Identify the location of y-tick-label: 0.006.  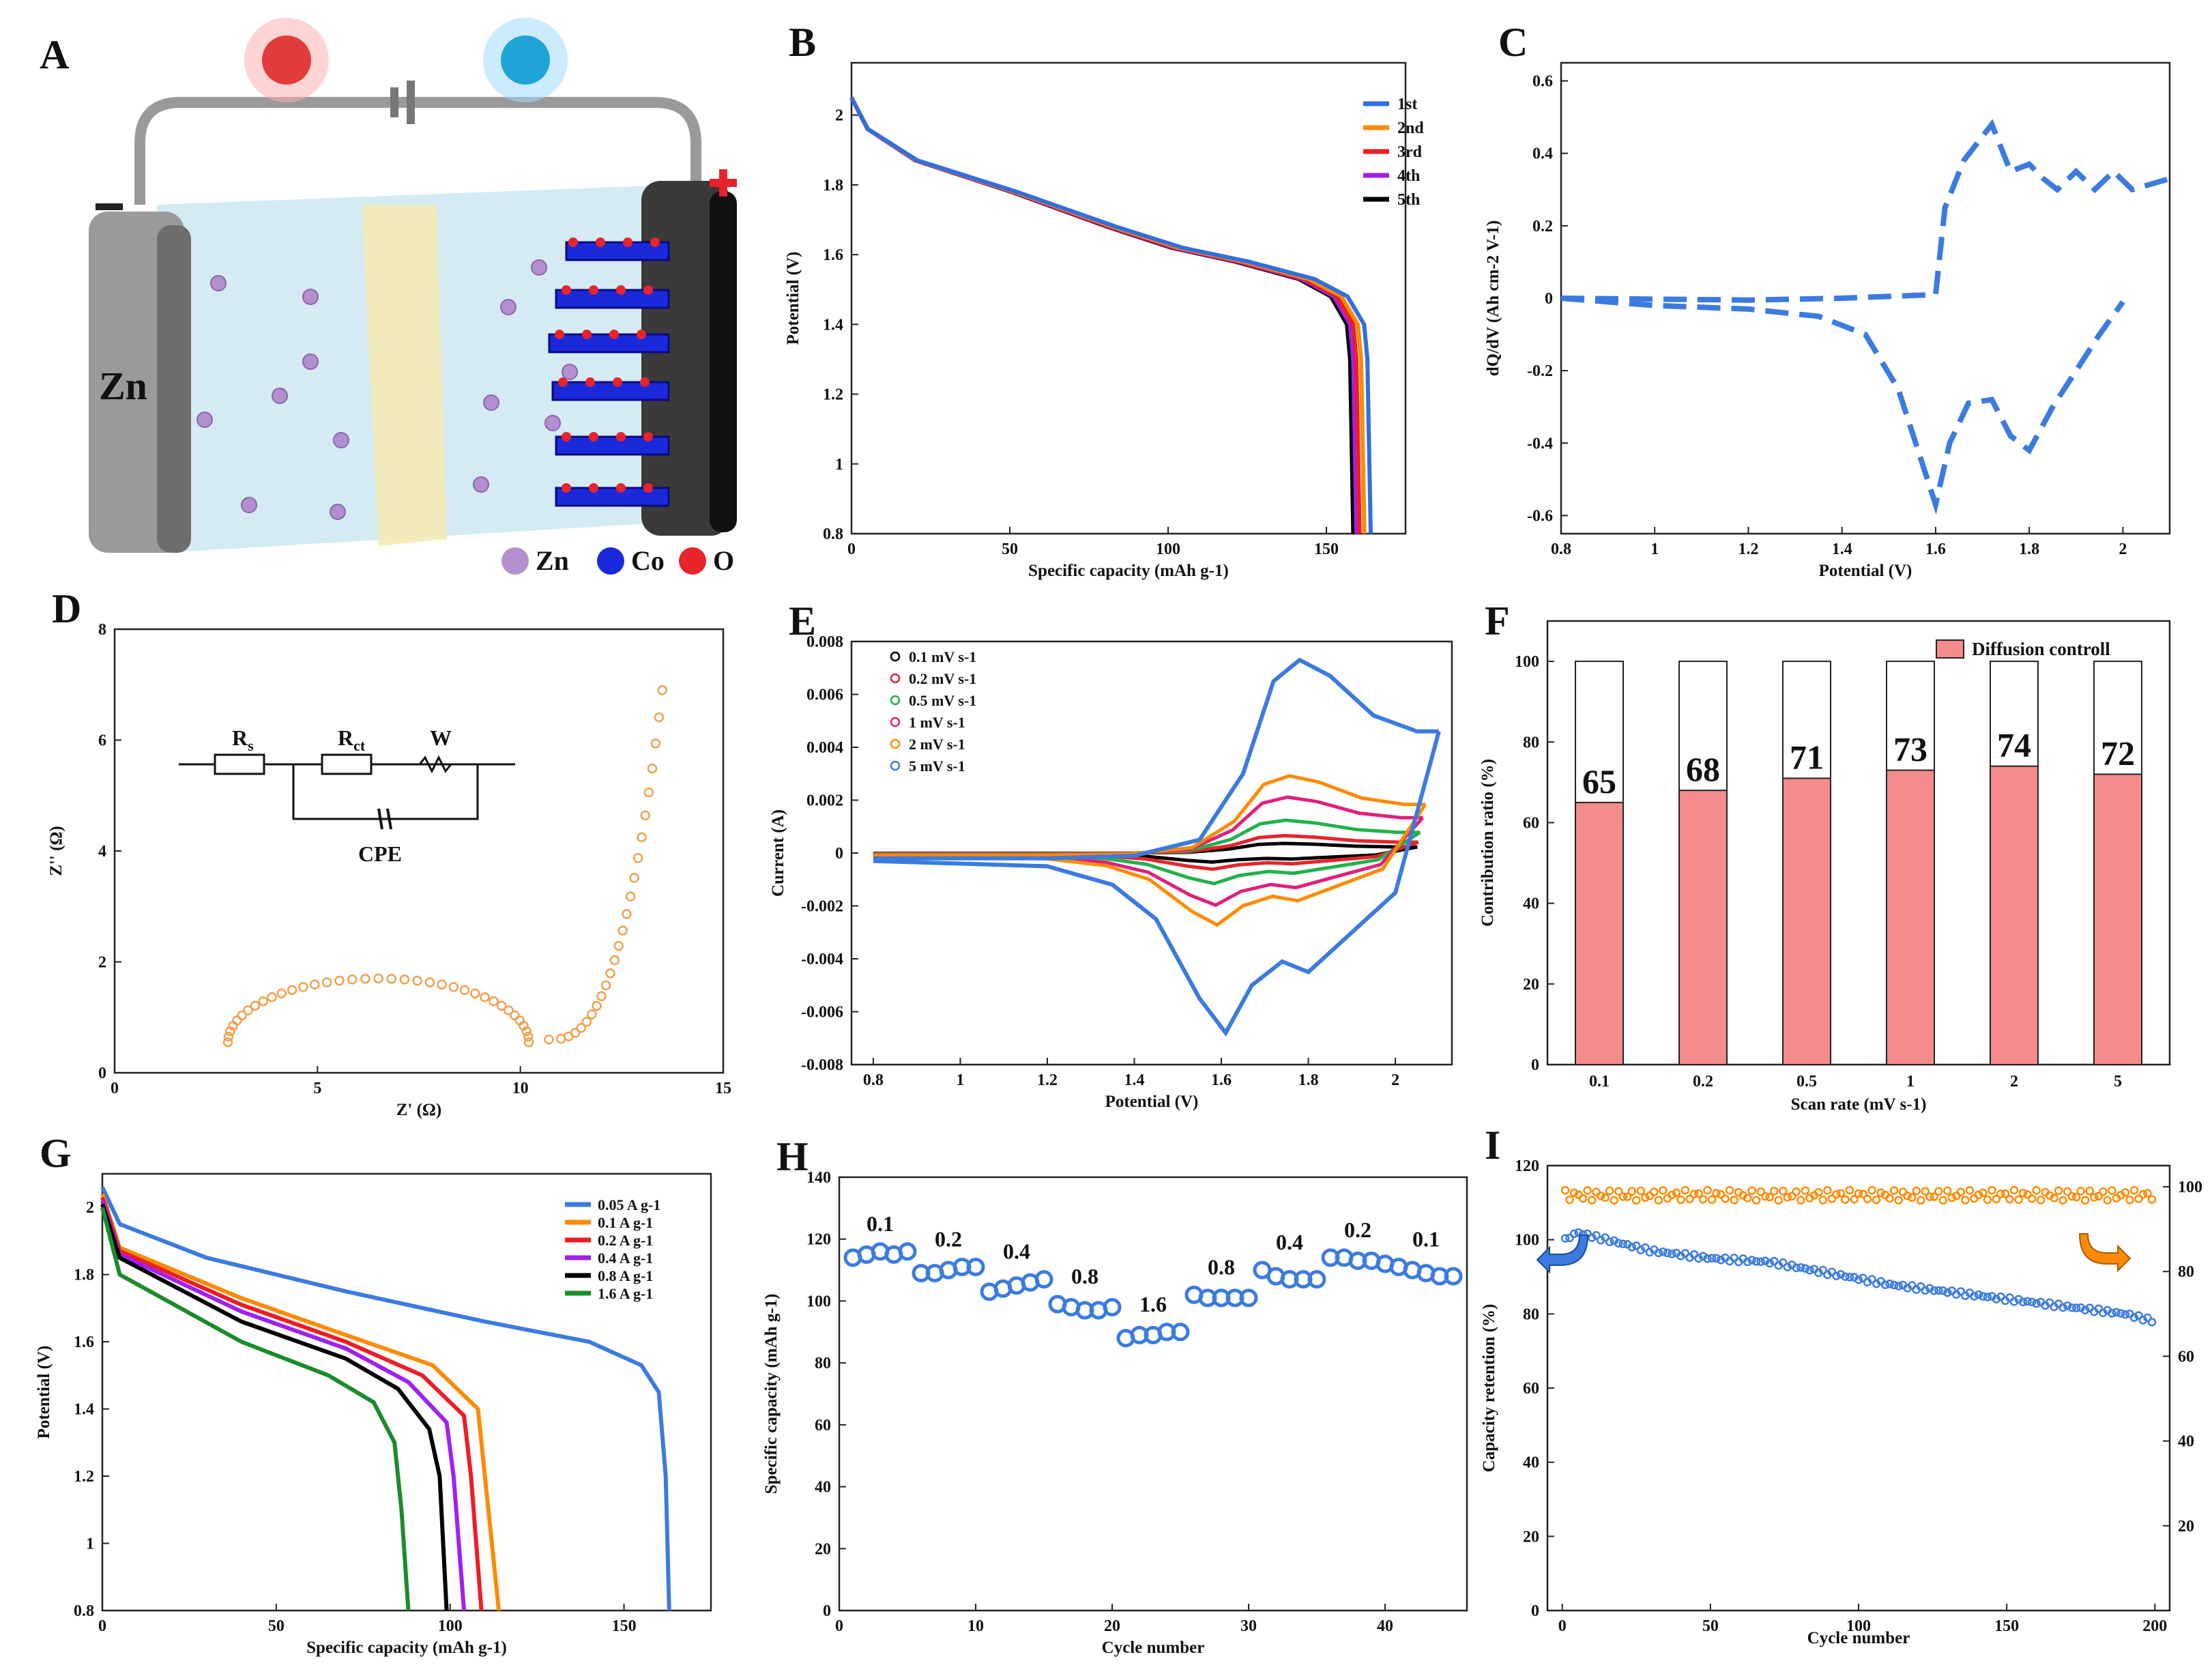
(825, 695).